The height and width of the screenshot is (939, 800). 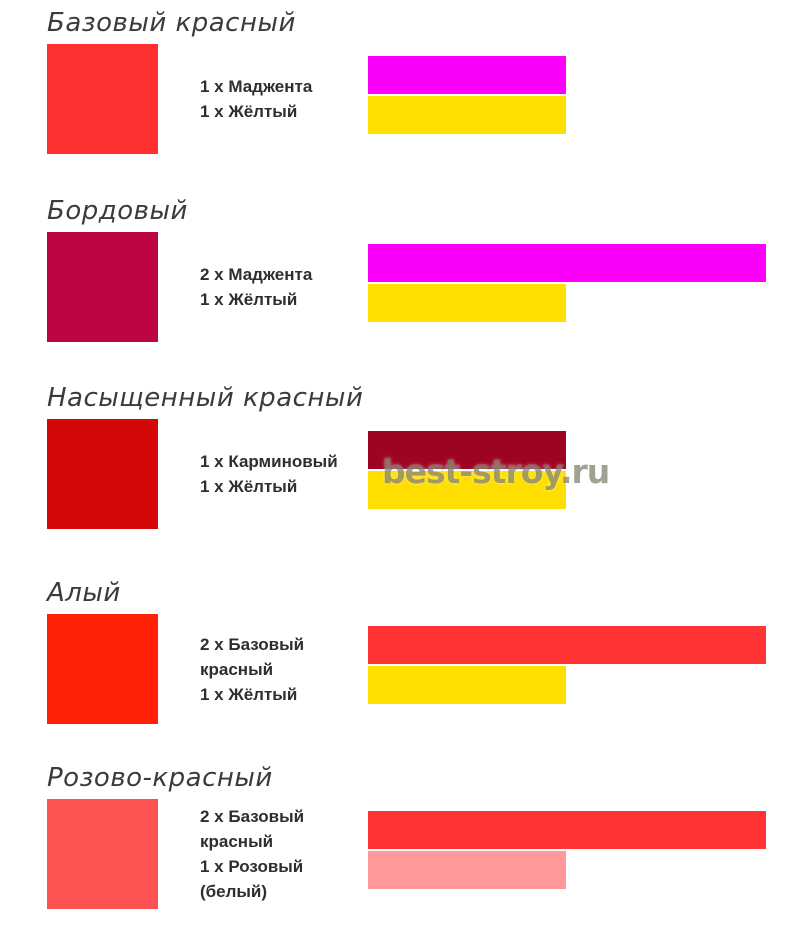 What do you see at coordinates (84, 593) in the screenshot?
I see `section-title: Алый` at bounding box center [84, 593].